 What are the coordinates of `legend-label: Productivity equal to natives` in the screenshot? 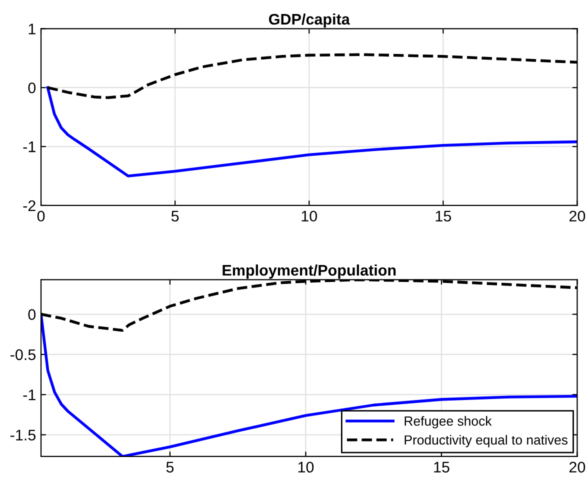 It's located at (486, 441).